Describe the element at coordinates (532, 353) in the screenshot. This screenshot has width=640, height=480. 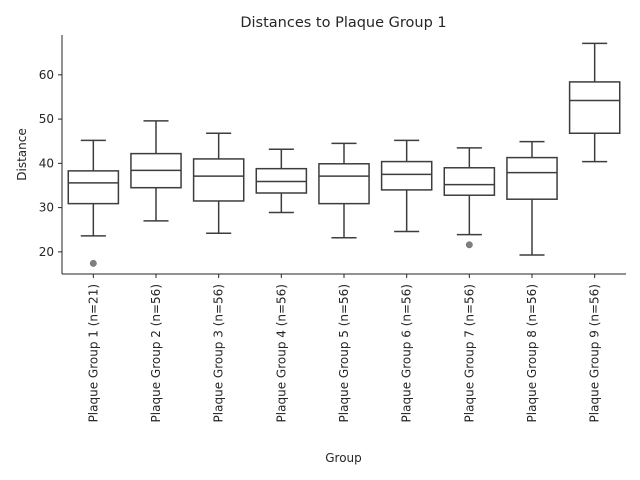
I see `x-tick-label: Plaque Group 8 (n=56)` at that location.